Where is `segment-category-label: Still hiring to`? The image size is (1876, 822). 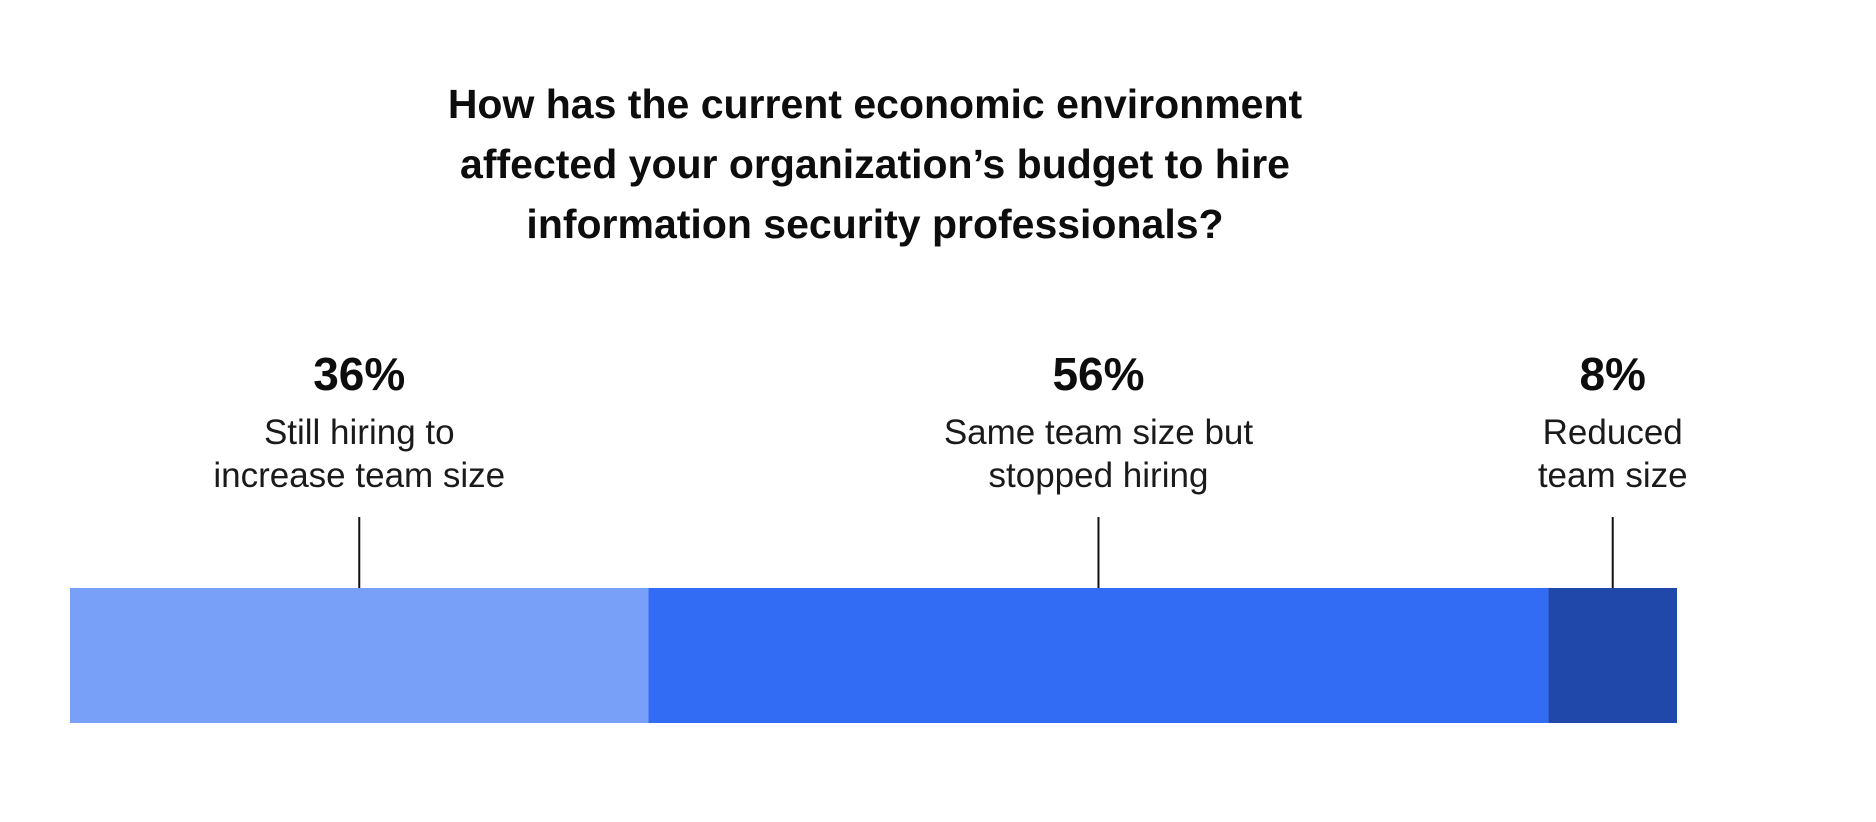
segment-category-label: Still hiring to is located at coordinates (359, 432).